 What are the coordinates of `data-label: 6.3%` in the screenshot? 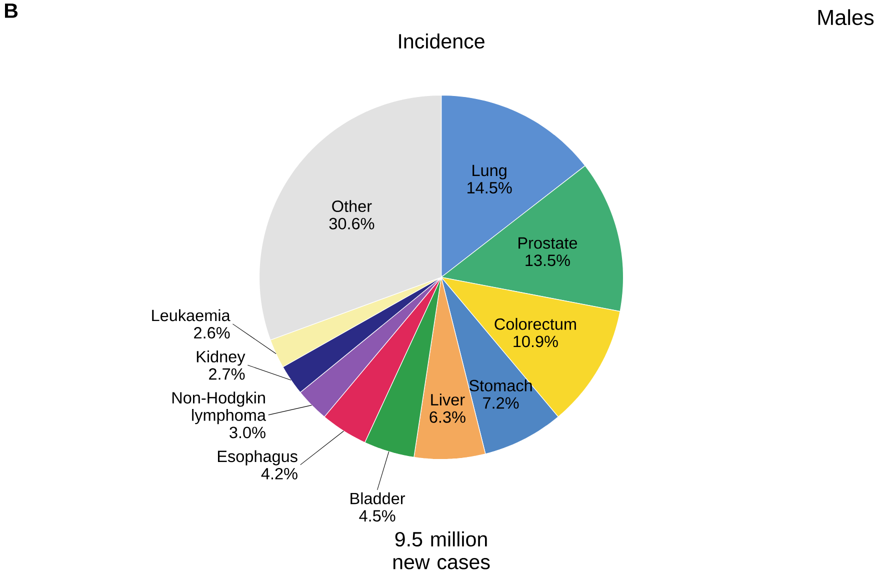 It's located at (448, 417).